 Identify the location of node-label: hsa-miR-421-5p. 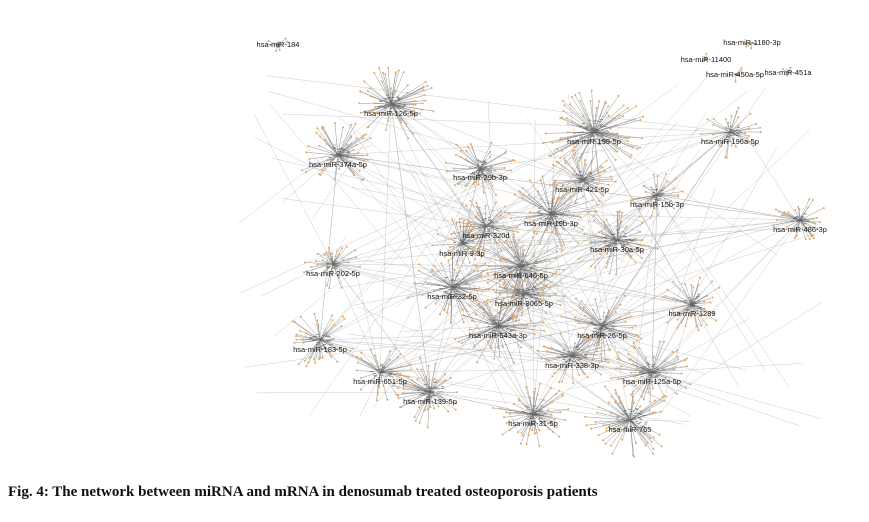
(582, 189).